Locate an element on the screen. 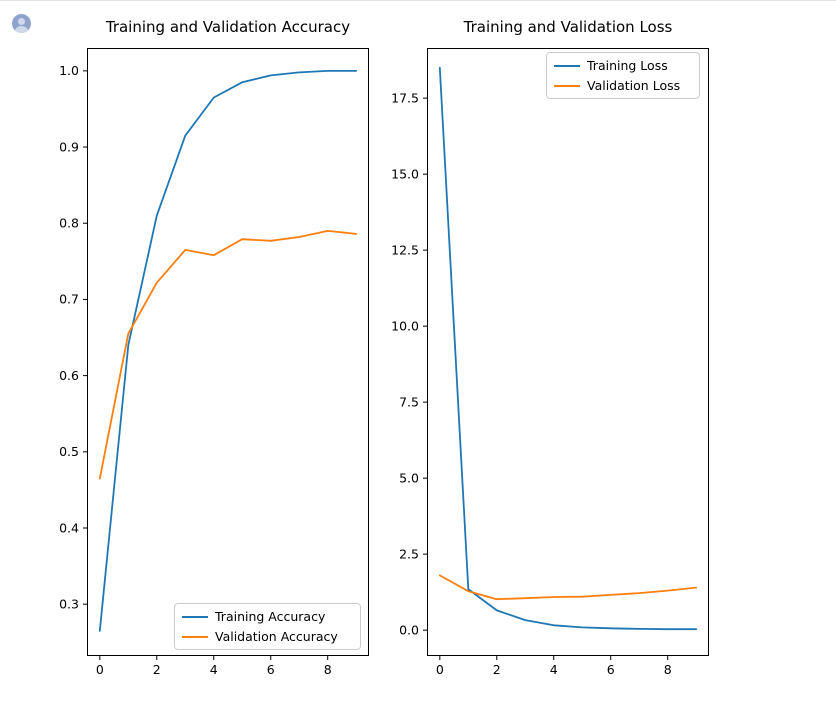 This screenshot has height=709, width=836. legend-label-validation-loss: Validation Loss is located at coordinates (634, 85).